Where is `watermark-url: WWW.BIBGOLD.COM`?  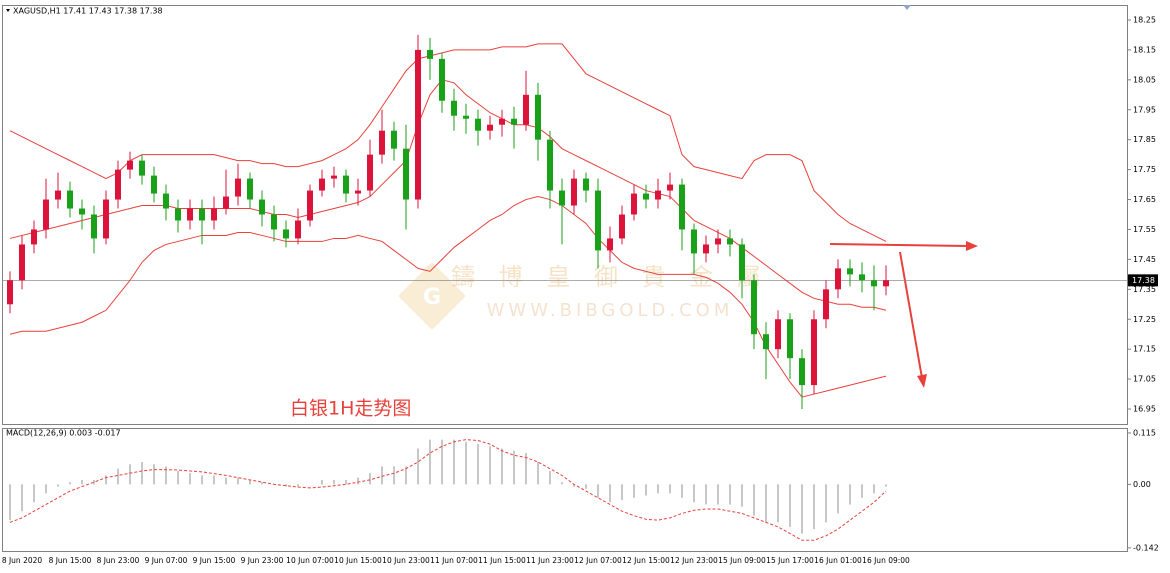
watermark-url: WWW.BIBGOLD.COM is located at coordinates (610, 310).